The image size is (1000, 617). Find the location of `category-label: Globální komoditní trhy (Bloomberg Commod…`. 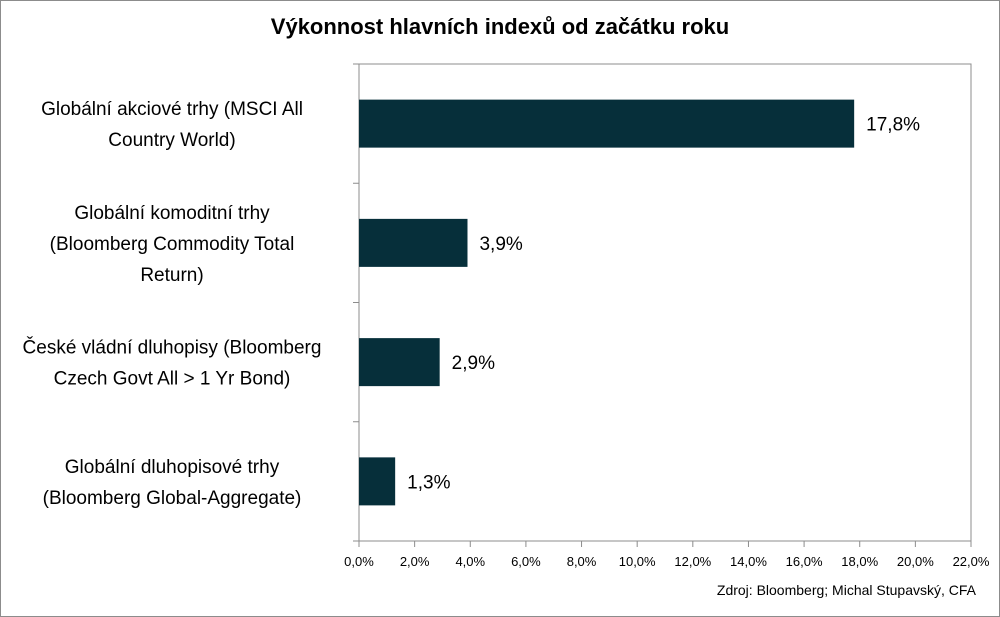

category-label: Globální komoditní trhy (Bloomberg Commod… is located at coordinates (172, 244).